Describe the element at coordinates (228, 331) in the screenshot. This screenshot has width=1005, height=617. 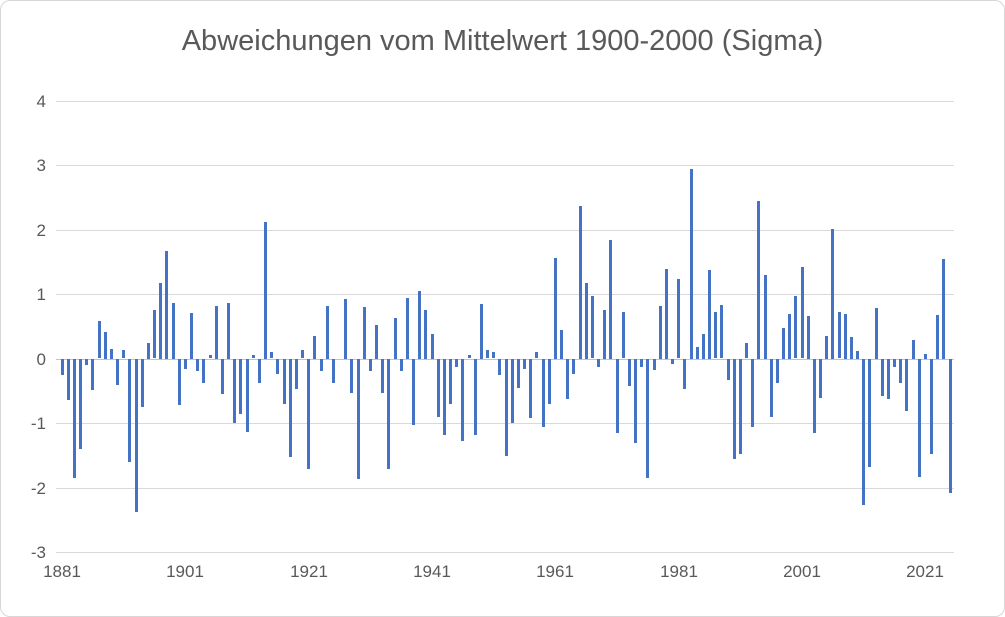
I see `bar-1908` at that location.